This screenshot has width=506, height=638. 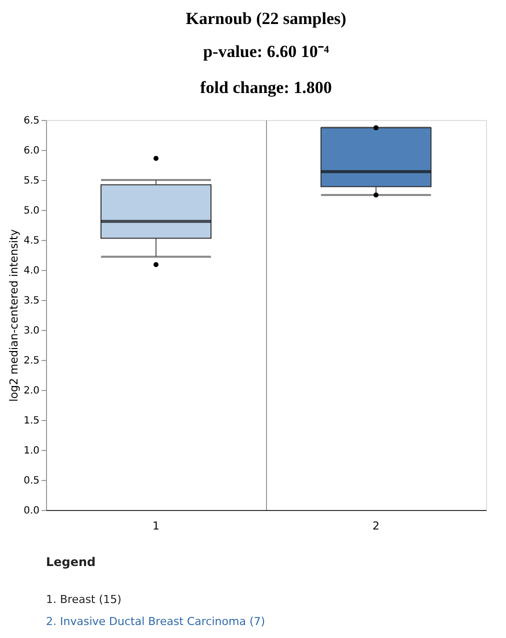 I want to click on y-tick-label: 1.5, so click(x=32, y=421).